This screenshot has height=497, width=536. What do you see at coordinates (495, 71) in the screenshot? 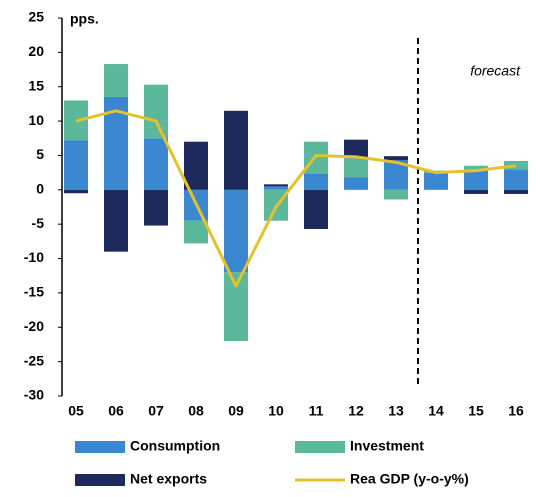
I see `annotation: forecast` at bounding box center [495, 71].